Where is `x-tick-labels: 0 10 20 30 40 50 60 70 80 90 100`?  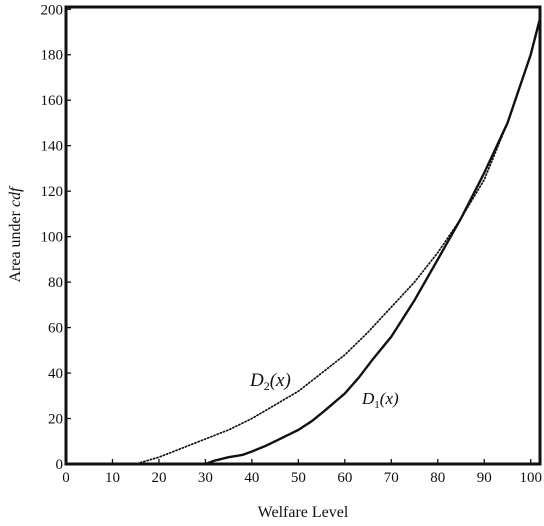
x-tick-labels: 0 10 20 30 40 50 60 70 80 90 100 is located at coordinates (302, 478).